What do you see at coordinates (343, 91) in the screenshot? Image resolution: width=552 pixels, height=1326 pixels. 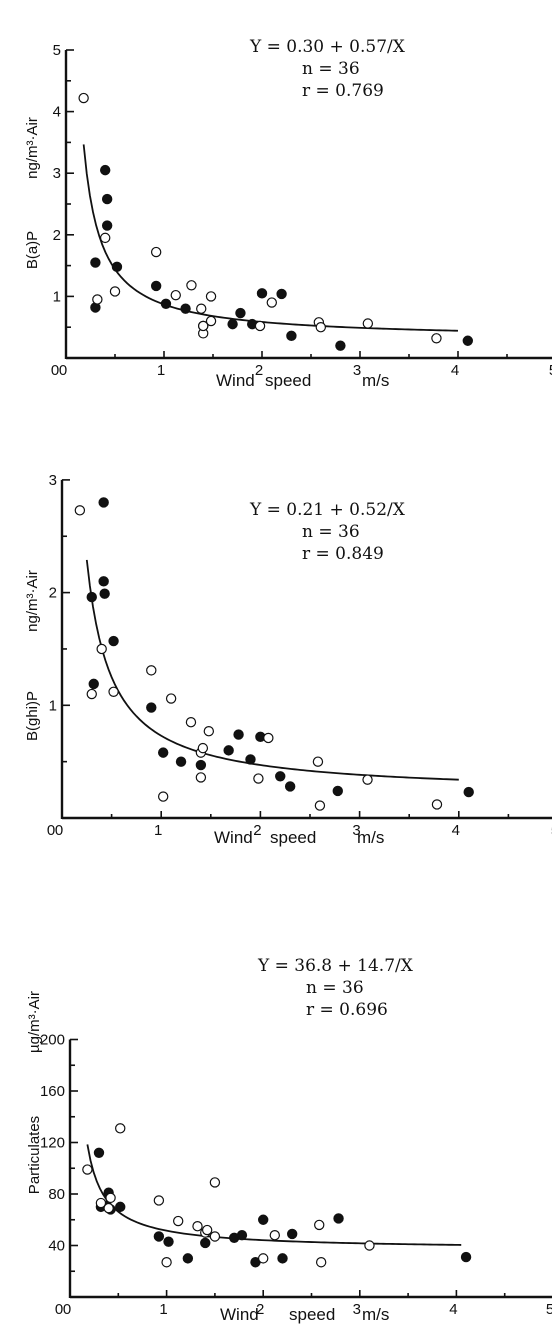 I see `correlation-coefficient: r = 0.769` at bounding box center [343, 91].